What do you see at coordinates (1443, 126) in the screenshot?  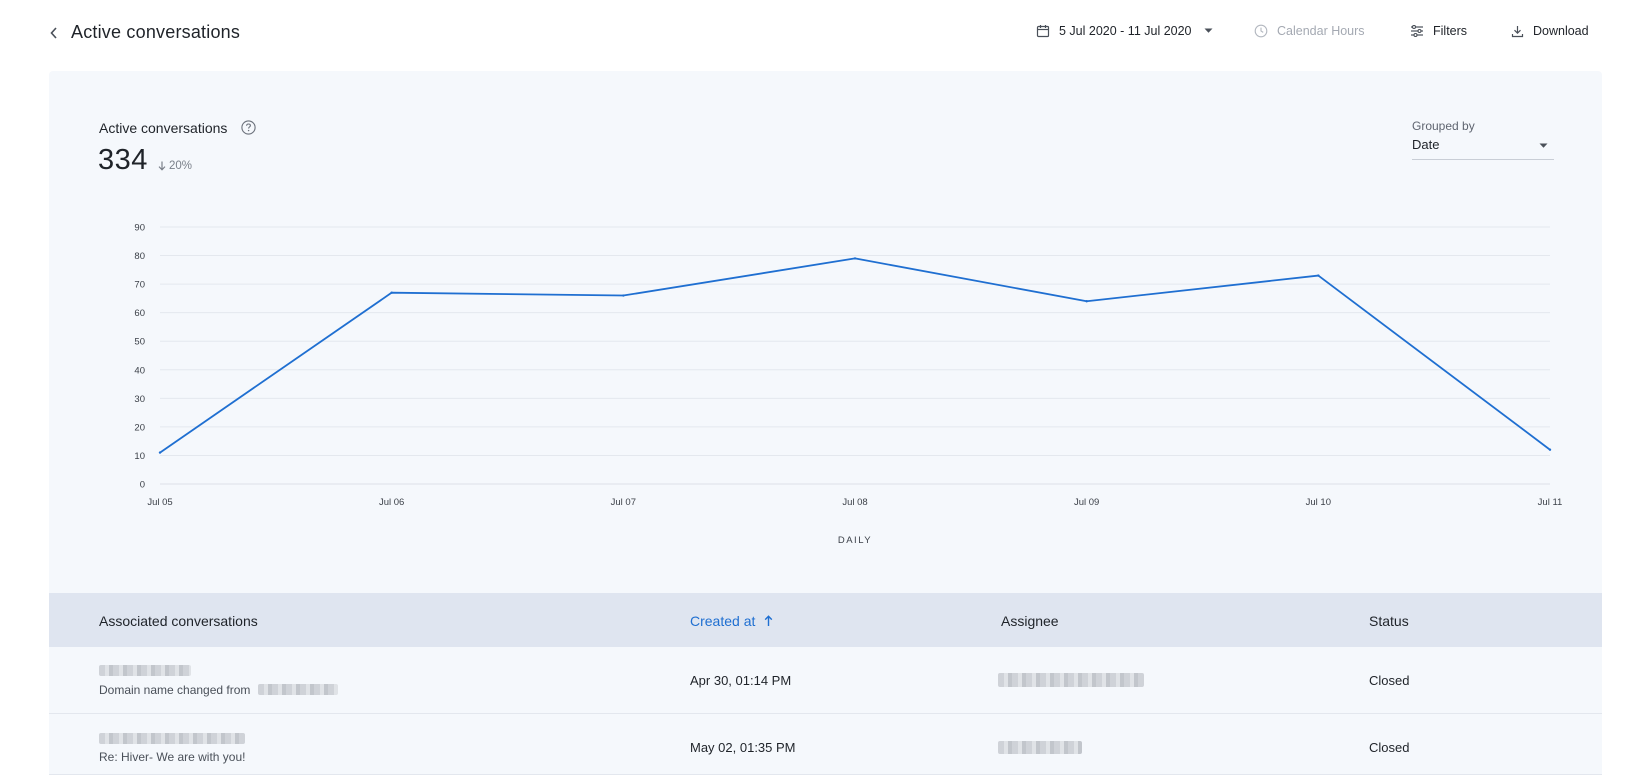 I see `grouped-by-label: Grouped by` at bounding box center [1443, 126].